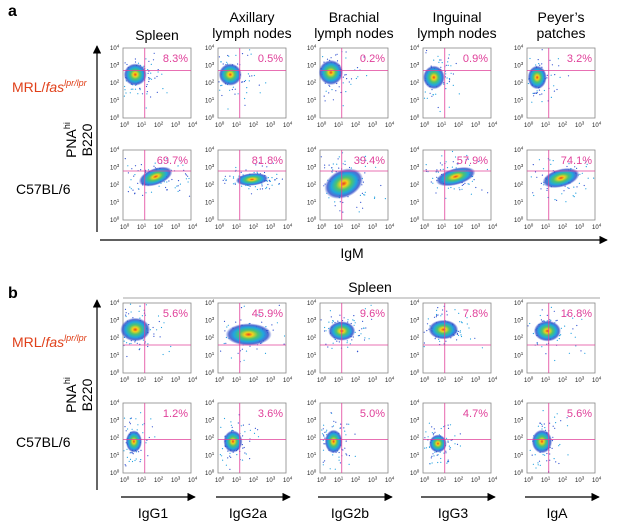  I want to click on gate-percentage: 3.2%, so click(579, 59).